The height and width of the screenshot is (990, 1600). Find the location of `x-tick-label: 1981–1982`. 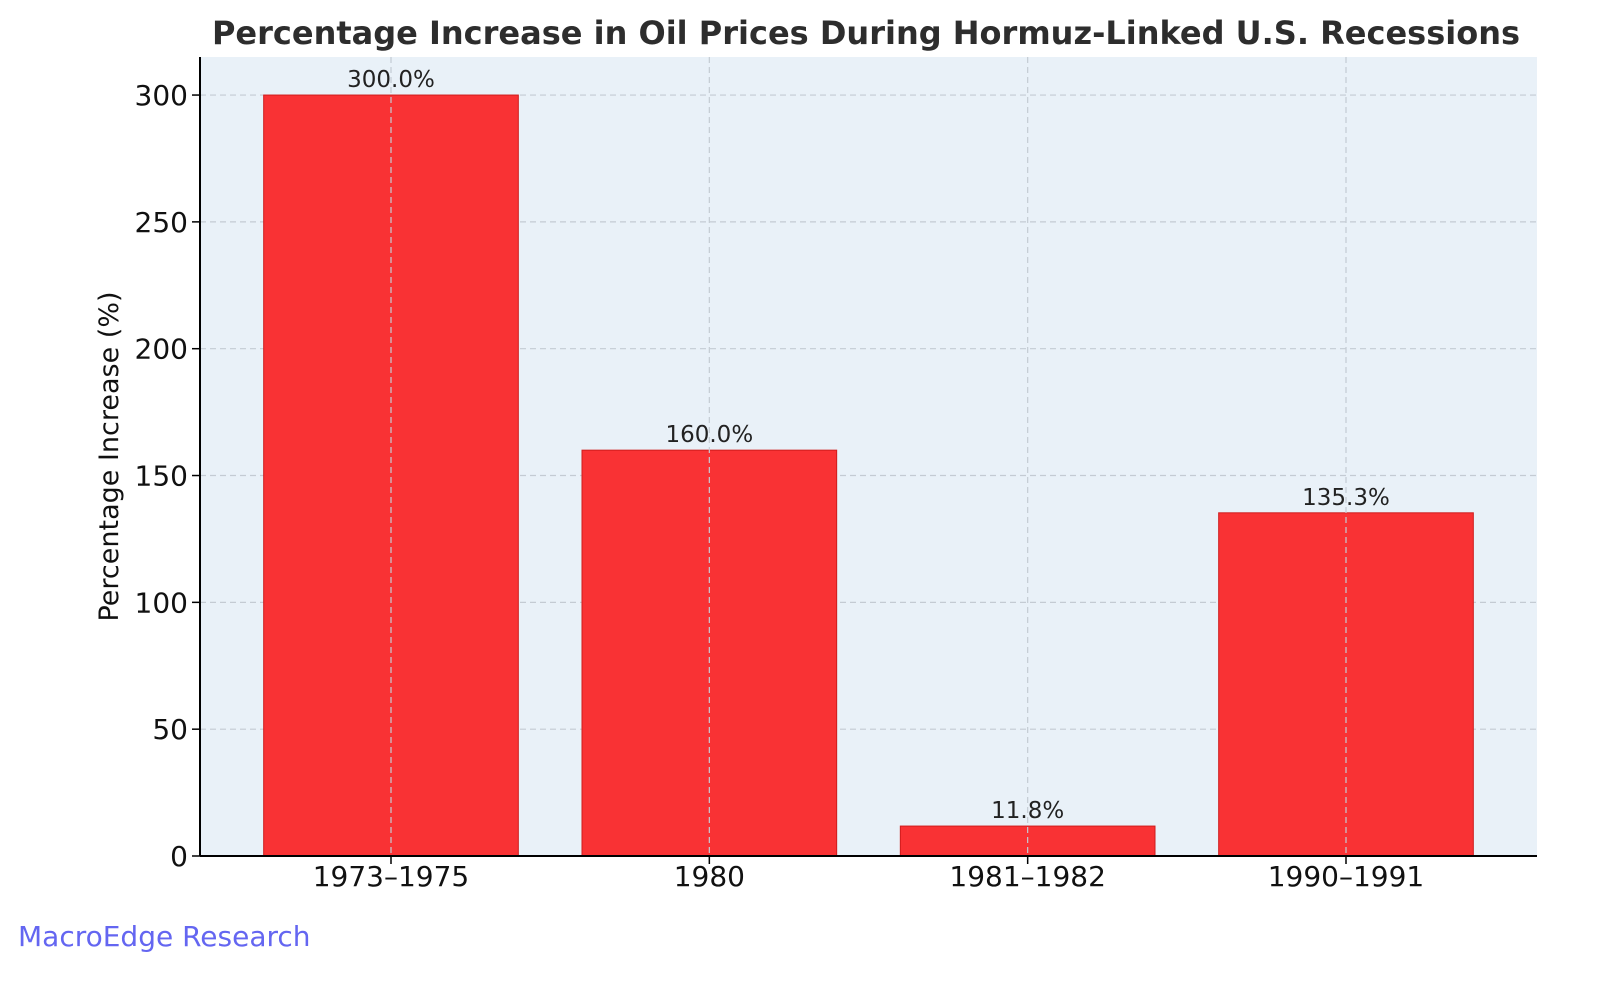

x-tick-label: 1981–1982 is located at coordinates (1027, 876).